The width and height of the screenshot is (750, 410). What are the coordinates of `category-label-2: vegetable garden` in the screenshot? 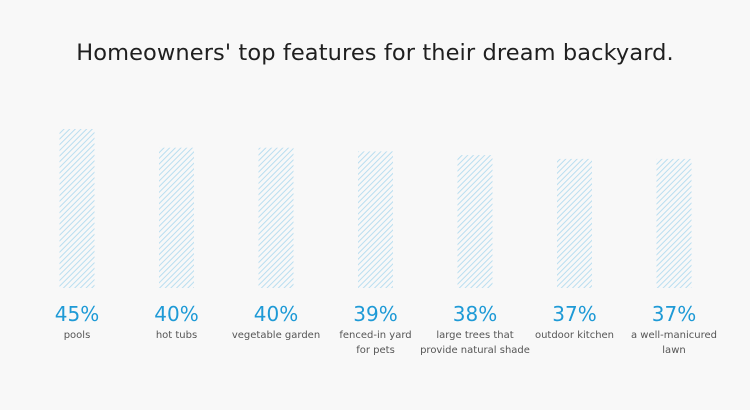 It's located at (276, 335).